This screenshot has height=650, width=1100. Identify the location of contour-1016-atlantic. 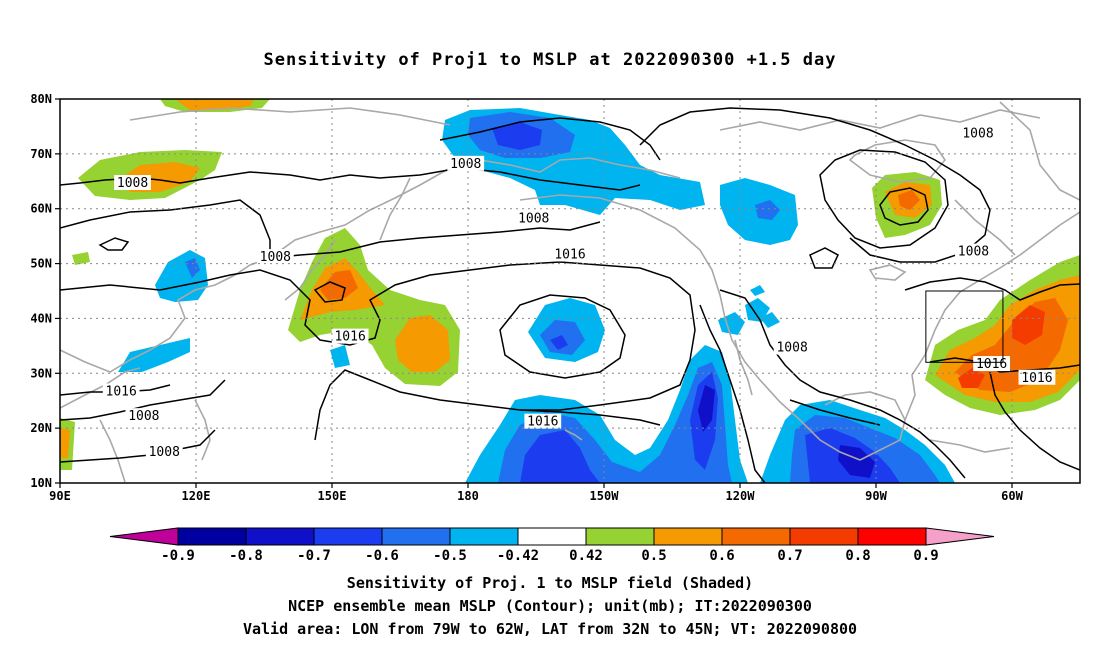
(992, 289).